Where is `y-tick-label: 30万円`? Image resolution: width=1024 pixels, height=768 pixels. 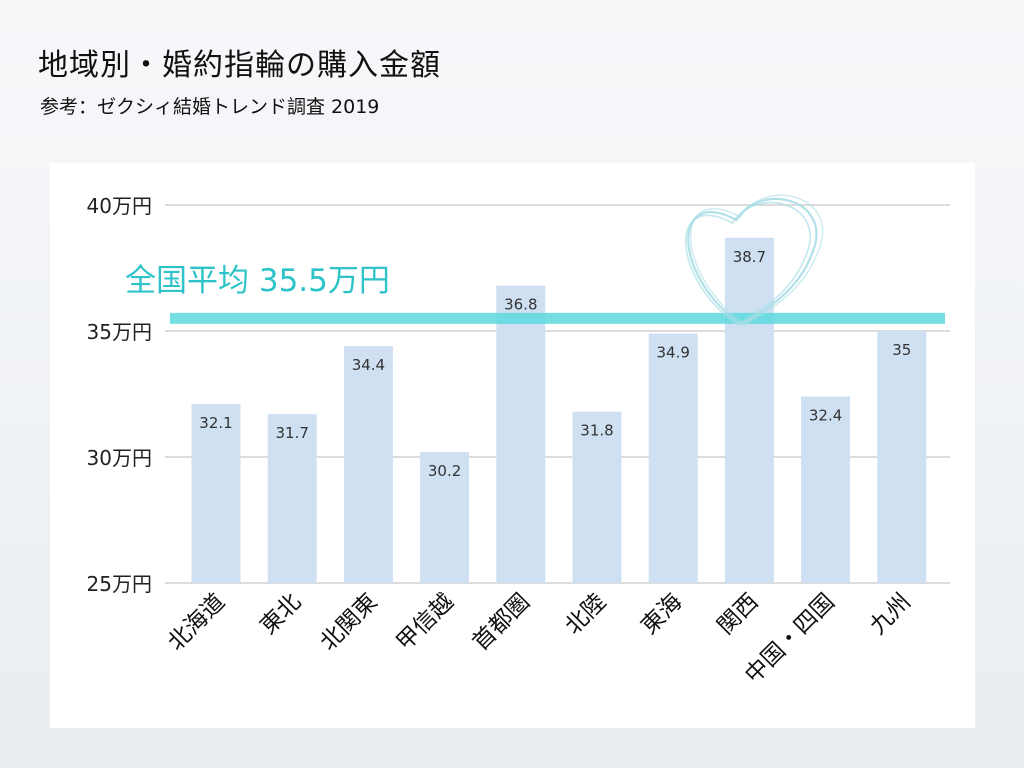
y-tick-label: 30万円 is located at coordinates (119, 458).